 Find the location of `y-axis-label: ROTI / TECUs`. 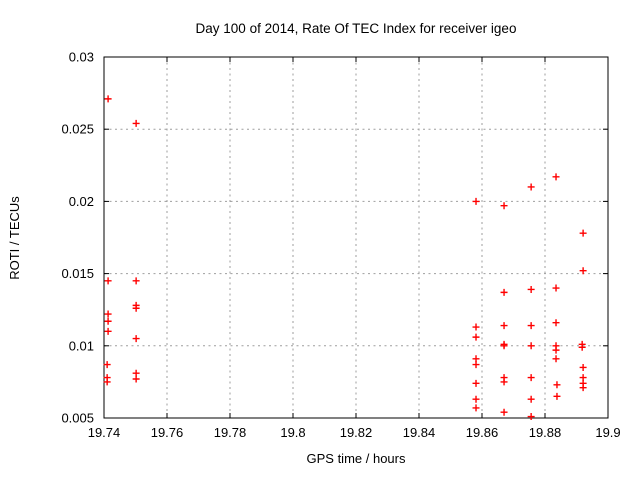

y-axis-label: ROTI / TECUs is located at coordinates (14, 238).